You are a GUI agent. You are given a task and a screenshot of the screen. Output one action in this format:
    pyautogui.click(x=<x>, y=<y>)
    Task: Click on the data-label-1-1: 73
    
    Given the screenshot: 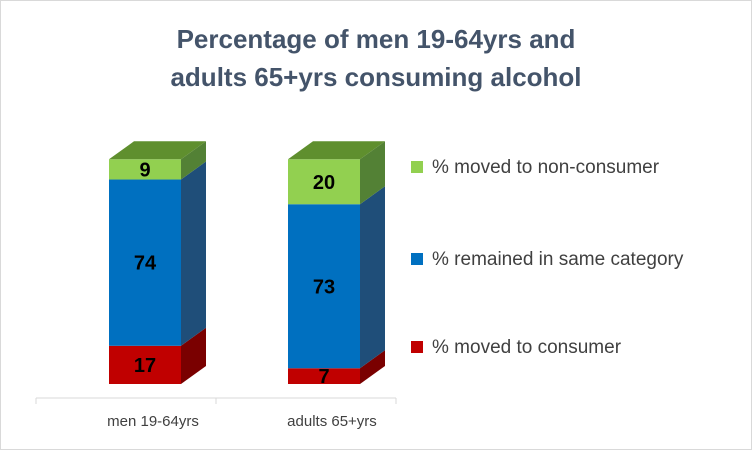 What is the action you would take?
    pyautogui.click(x=324, y=287)
    